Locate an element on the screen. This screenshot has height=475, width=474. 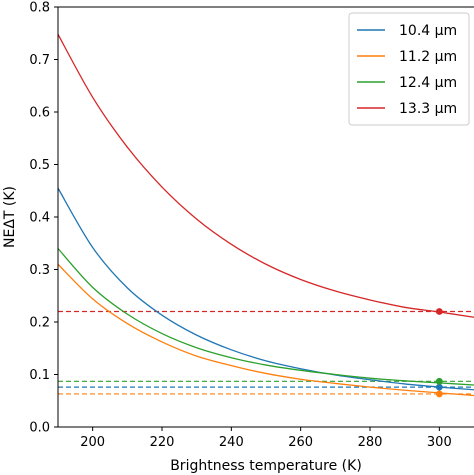
x-tick-label: 200 is located at coordinates (92, 442).